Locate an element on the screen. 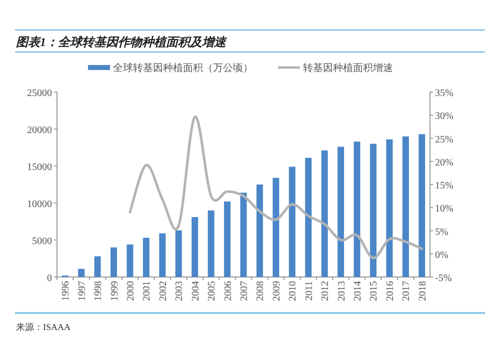 This screenshot has height=362, width=500. y2-tick-label: 0% is located at coordinates (441, 255).